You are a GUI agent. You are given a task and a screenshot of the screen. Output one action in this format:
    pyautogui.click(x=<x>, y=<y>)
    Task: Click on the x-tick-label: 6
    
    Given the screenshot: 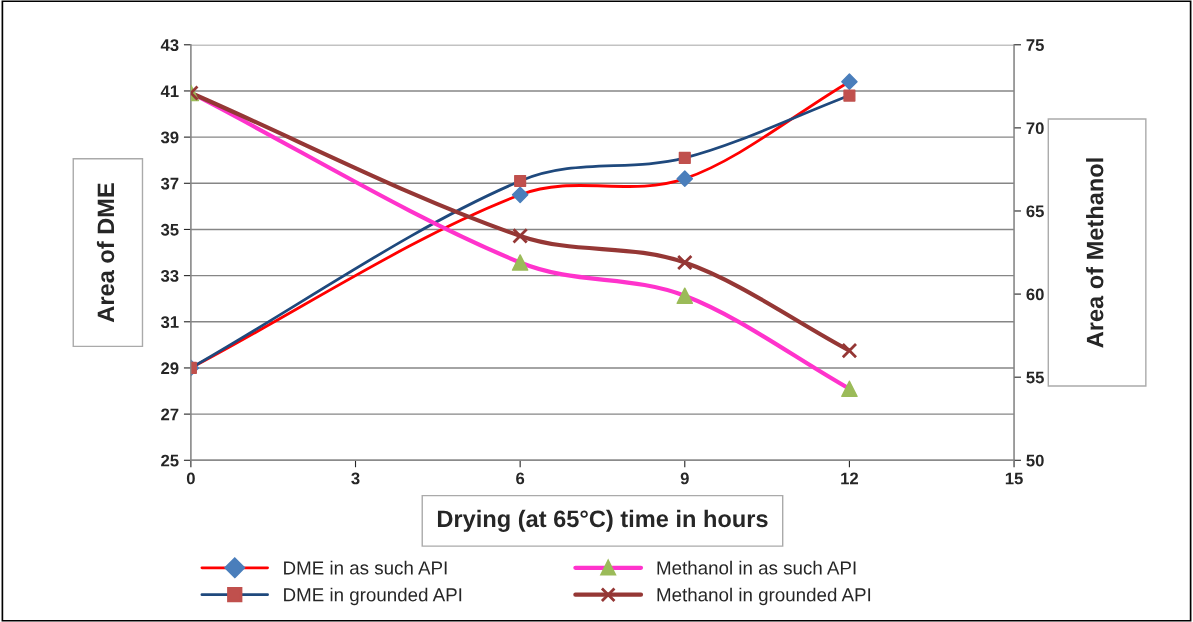 What is the action you would take?
    pyautogui.click(x=520, y=478)
    